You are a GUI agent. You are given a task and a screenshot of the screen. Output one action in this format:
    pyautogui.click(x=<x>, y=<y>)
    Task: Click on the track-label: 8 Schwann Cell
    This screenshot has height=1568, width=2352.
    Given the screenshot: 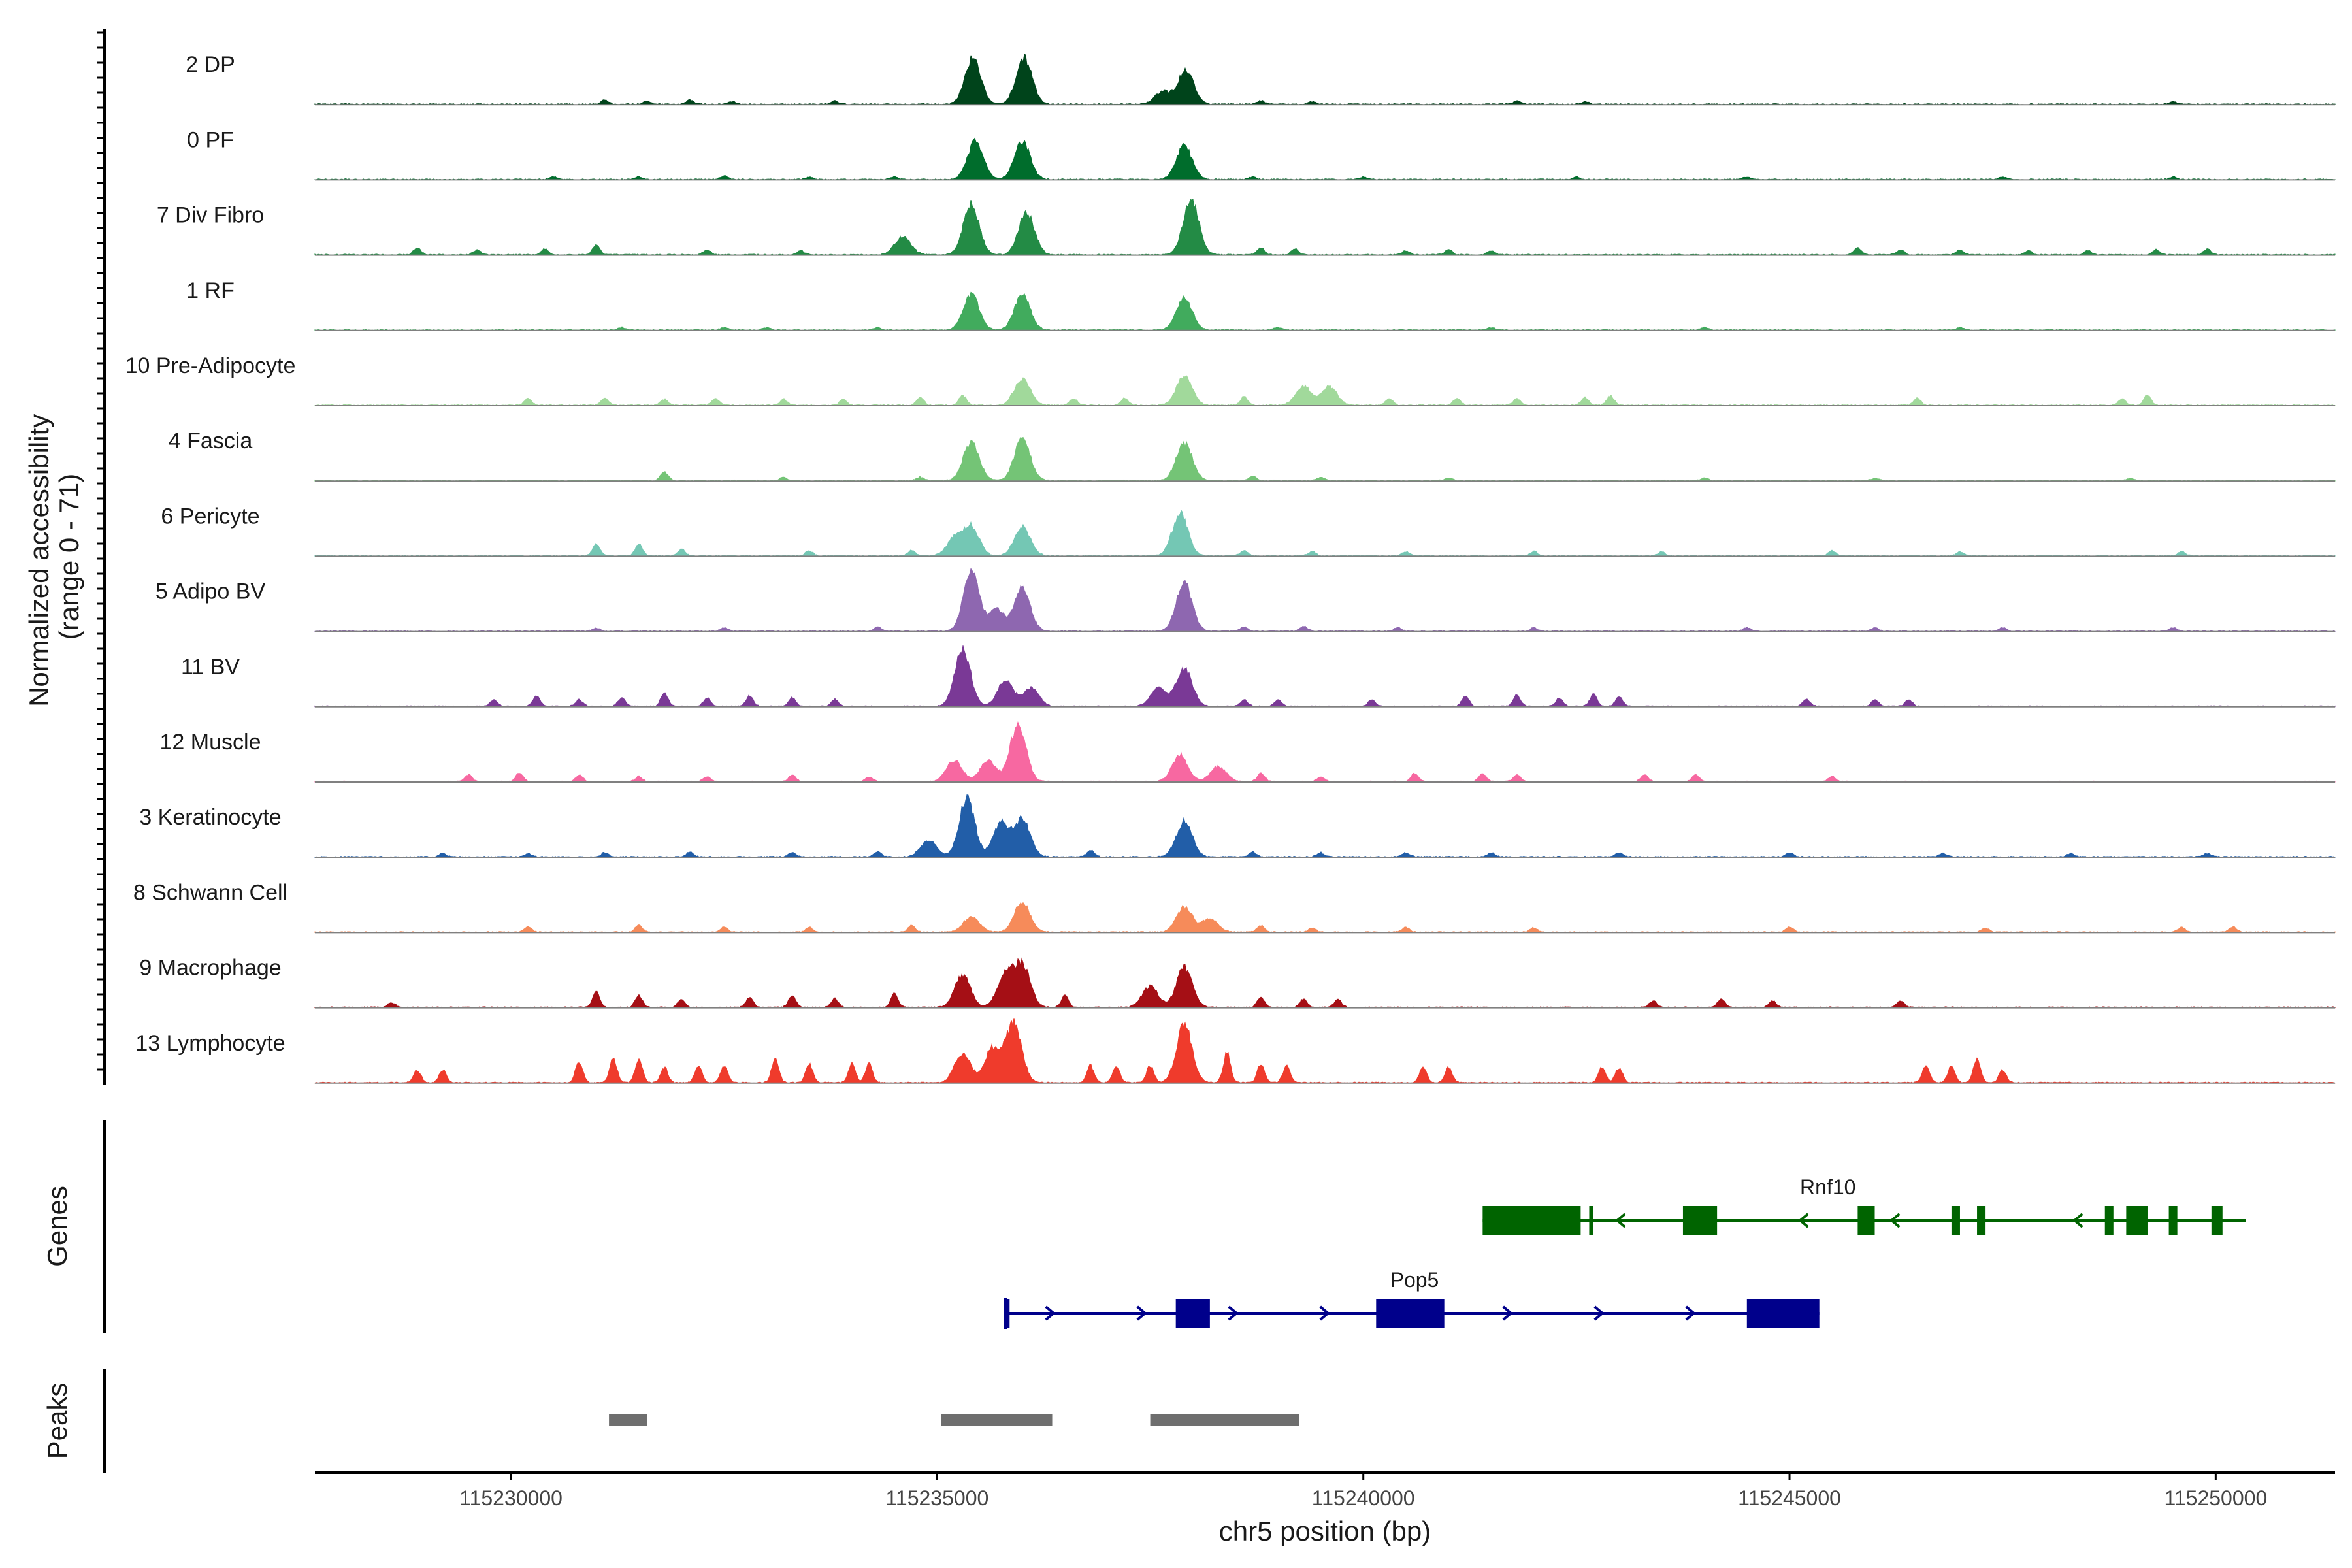 What is the action you would take?
    pyautogui.click(x=210, y=892)
    